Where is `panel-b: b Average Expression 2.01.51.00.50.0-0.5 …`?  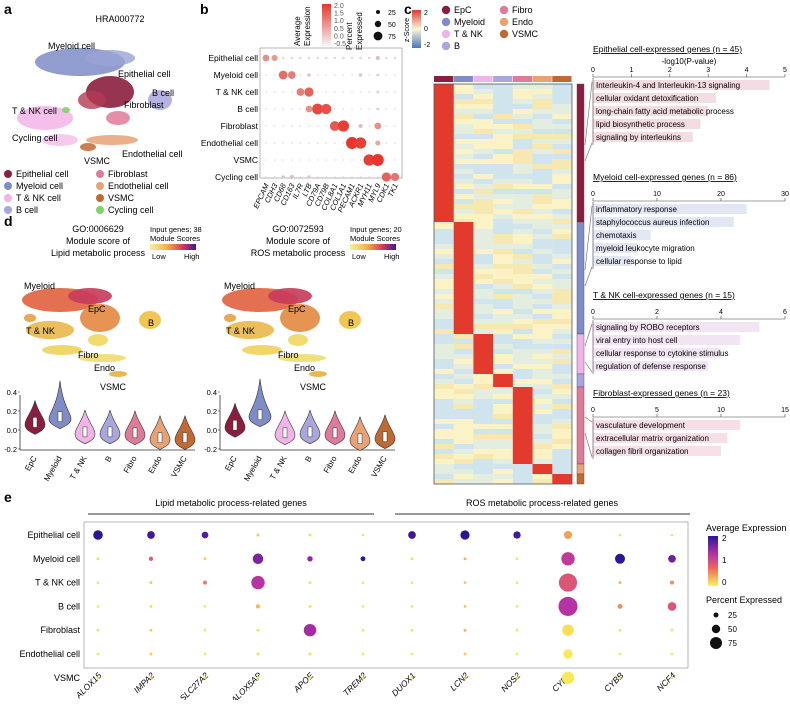
panel-b: b Average Expression 2.01.51.00.50.0-0.5 … is located at coordinates (301, 107).